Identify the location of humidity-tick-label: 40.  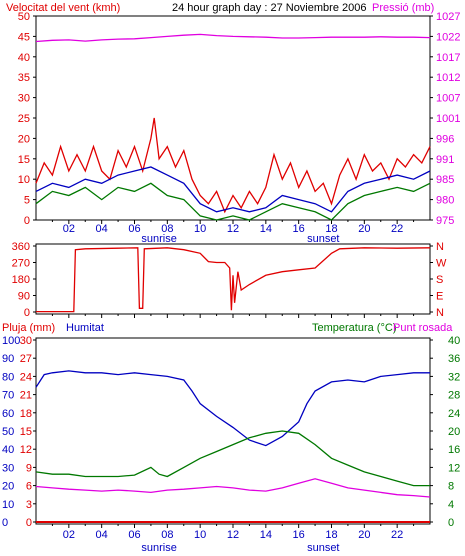
(8, 450).